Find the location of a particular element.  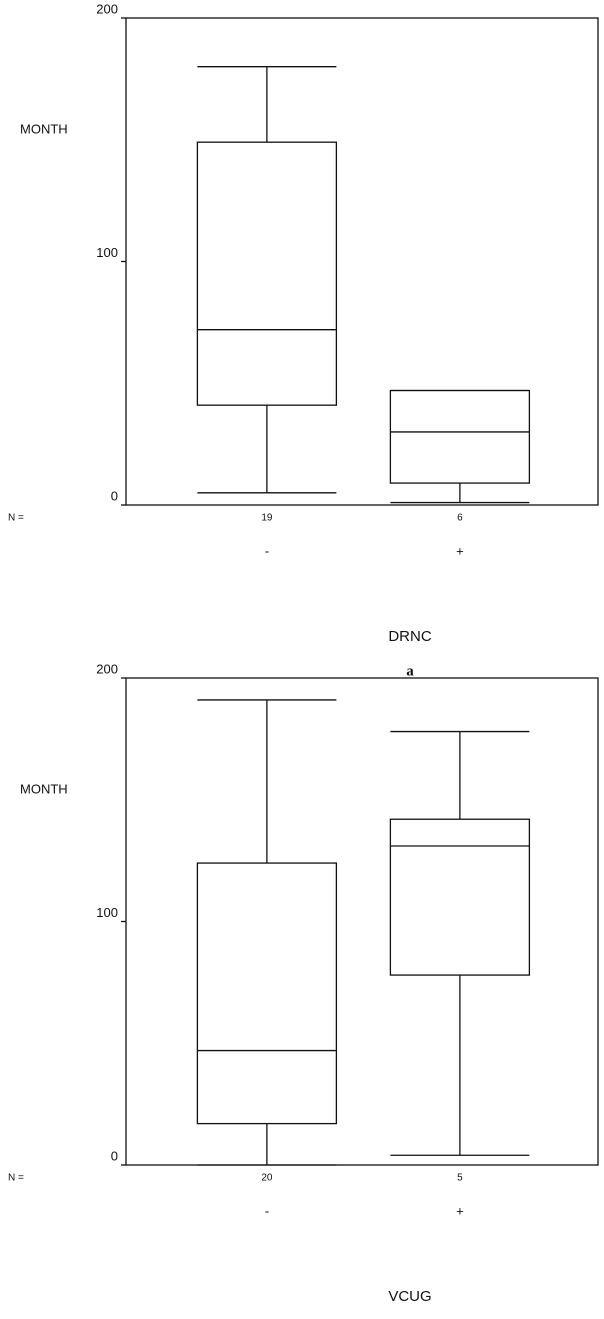

n-count: 19 is located at coordinates (267, 518).